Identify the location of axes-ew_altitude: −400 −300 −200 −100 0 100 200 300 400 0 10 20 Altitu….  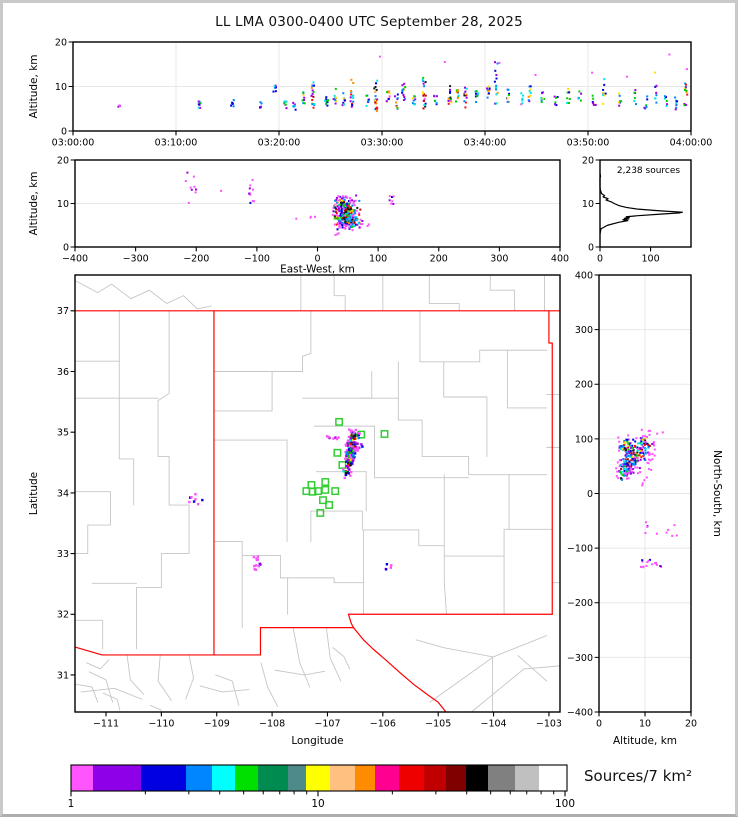
(298, 215).